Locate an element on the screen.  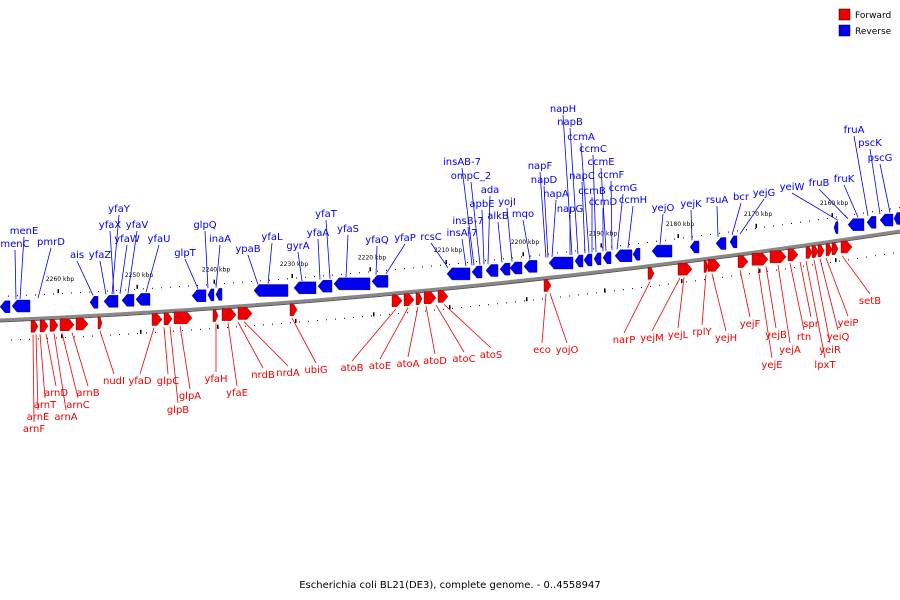
gene-label-glpc: glpC is located at coordinates (168, 381).